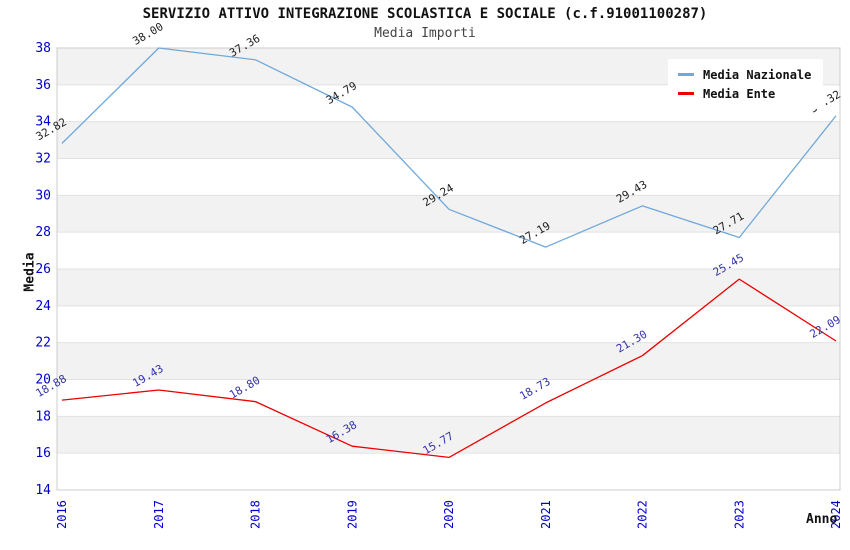 The width and height of the screenshot is (850, 550). What do you see at coordinates (43, 48) in the screenshot?
I see `svg-text: 38` at bounding box center [43, 48].